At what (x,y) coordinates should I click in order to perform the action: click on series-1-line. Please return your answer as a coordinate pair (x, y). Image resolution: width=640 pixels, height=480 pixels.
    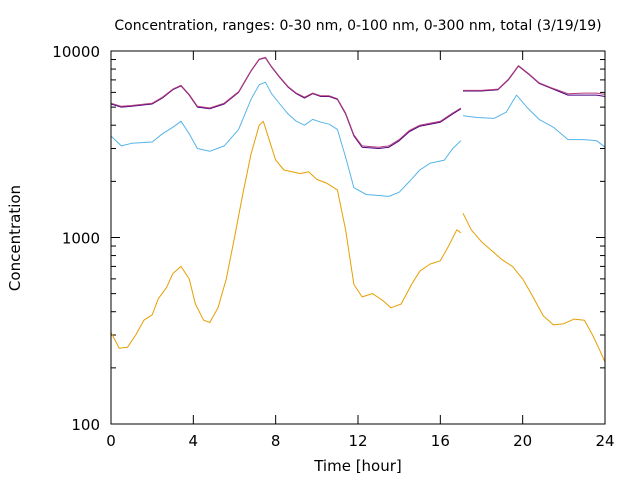
    Looking at the image, I should click on (534, 287).